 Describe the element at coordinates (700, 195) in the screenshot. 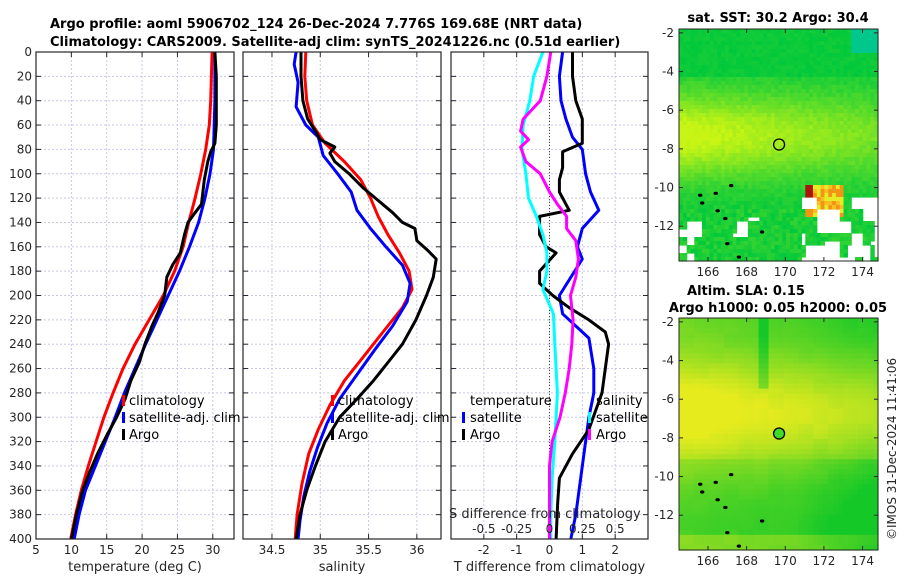

I see `island-marker` at that location.